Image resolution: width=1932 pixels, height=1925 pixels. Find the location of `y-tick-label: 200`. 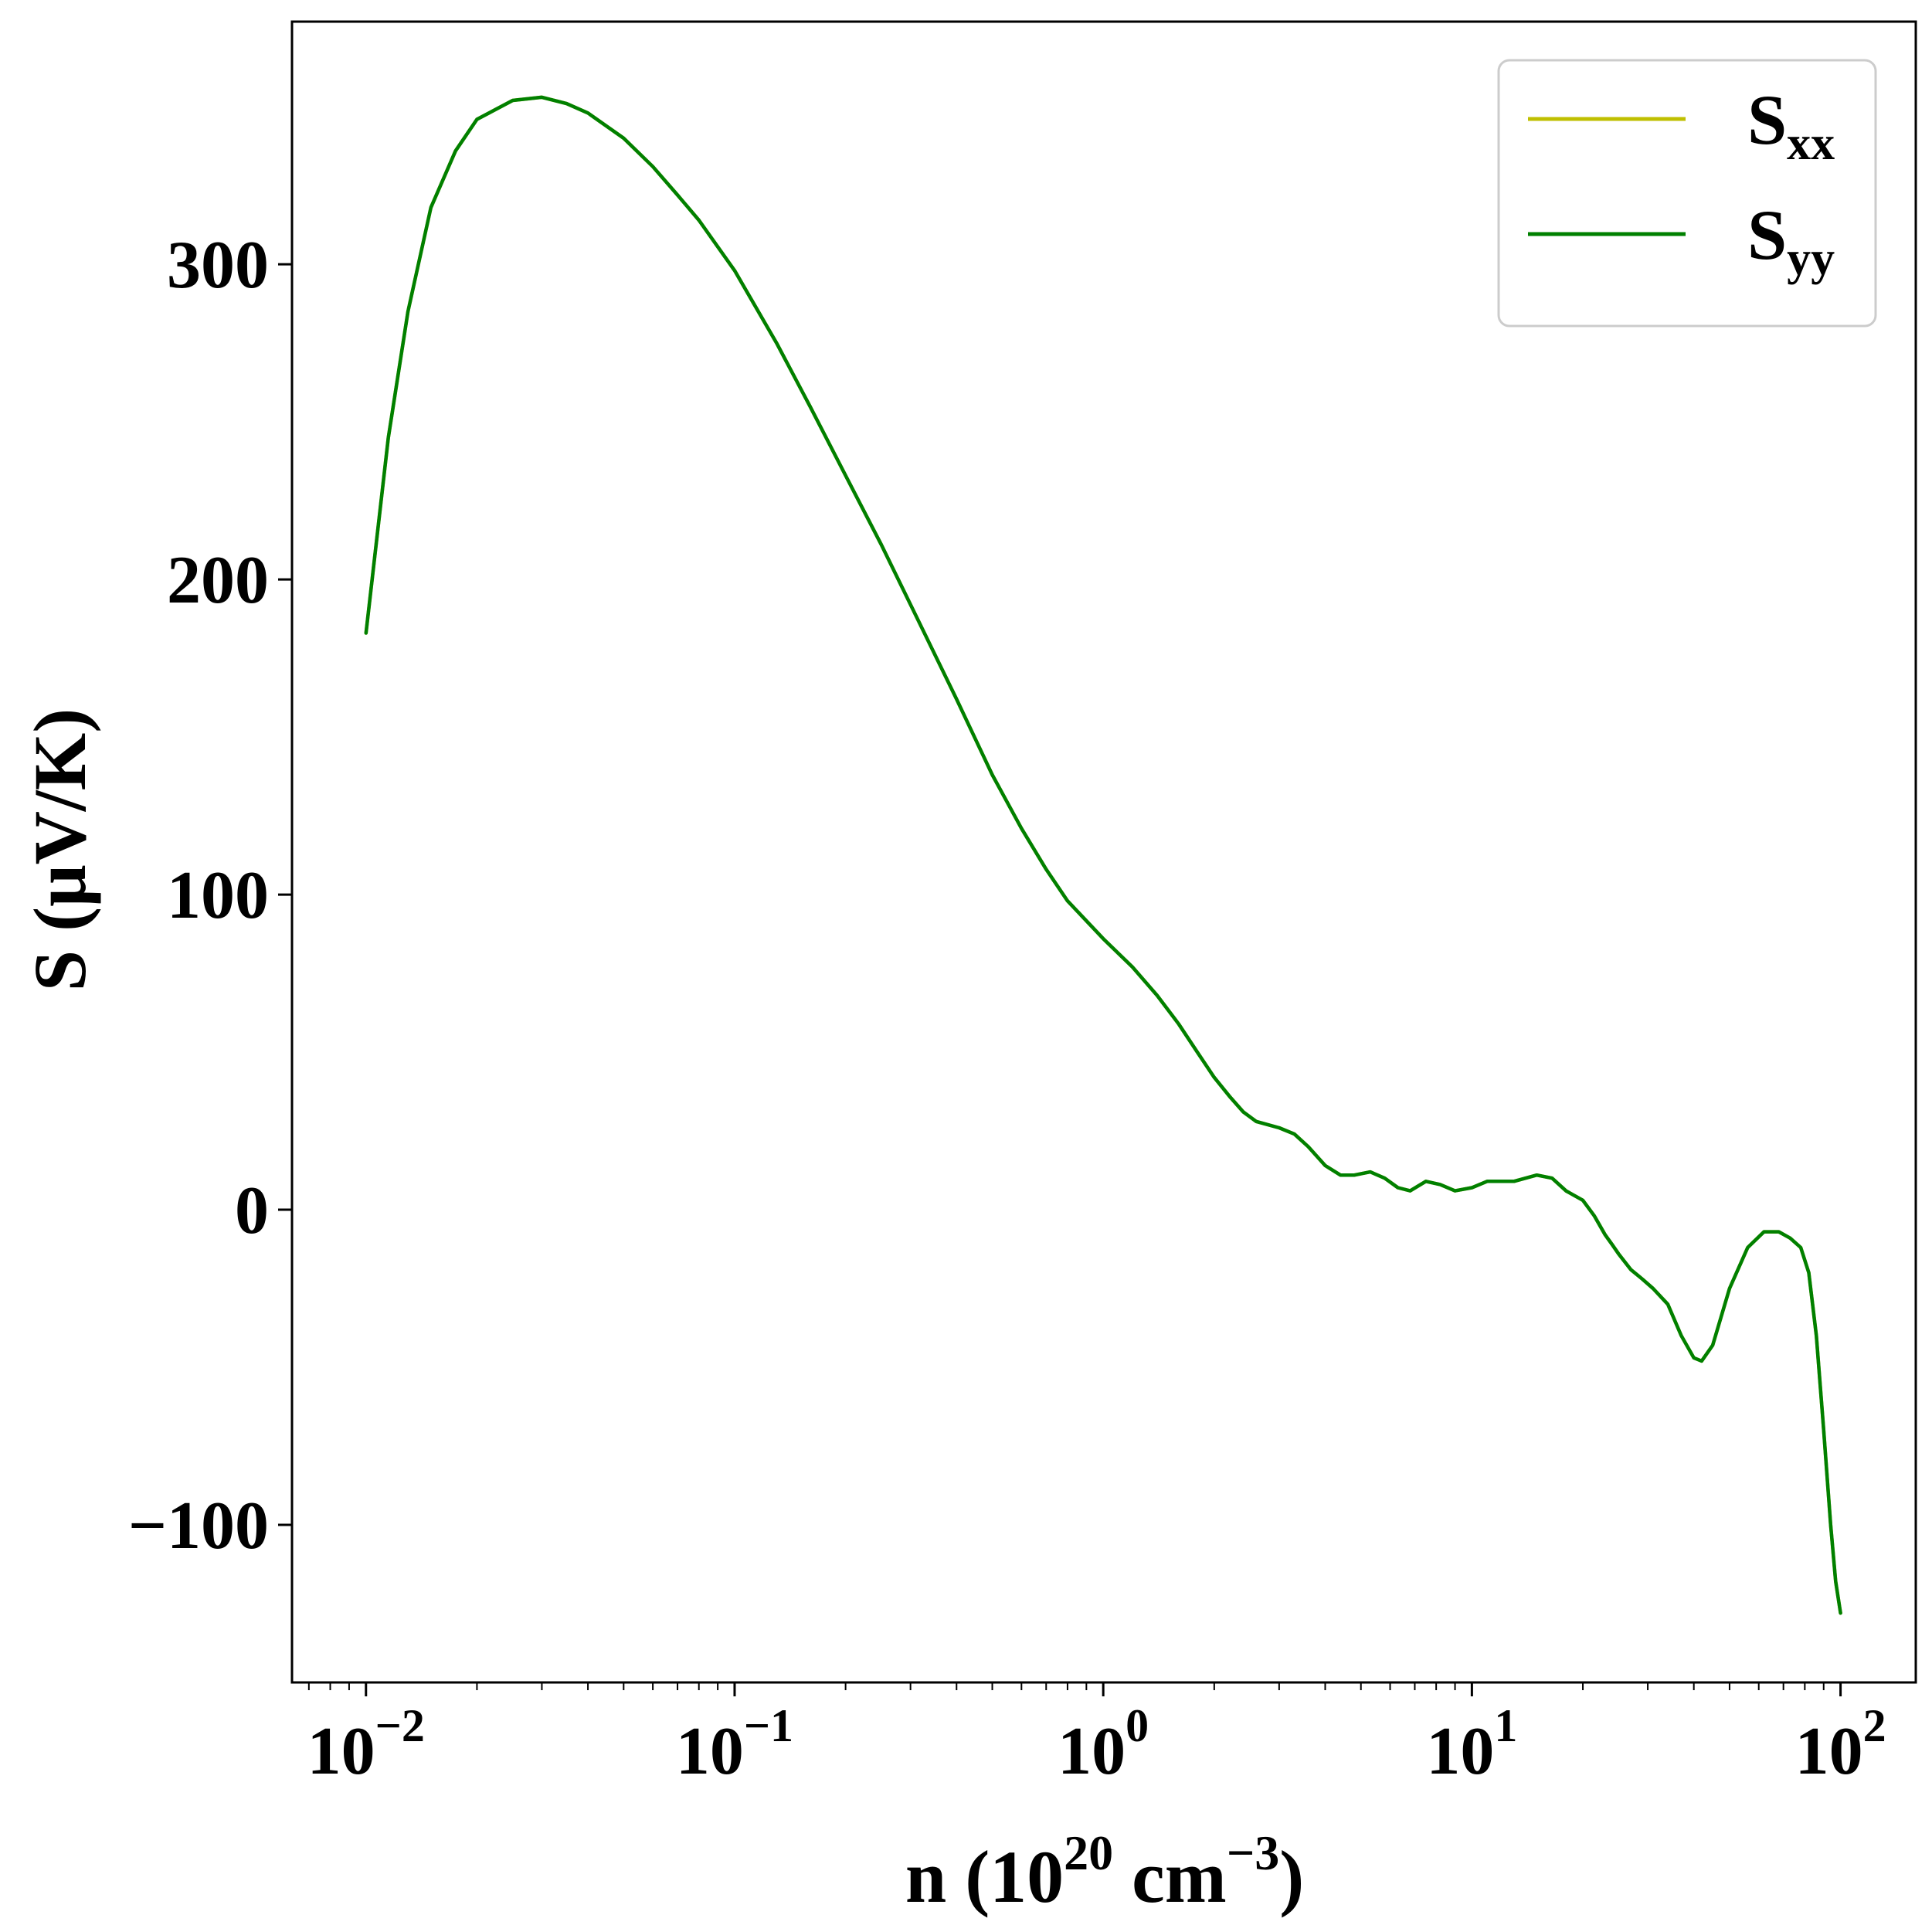

y-tick-label: 200 is located at coordinates (218, 580).